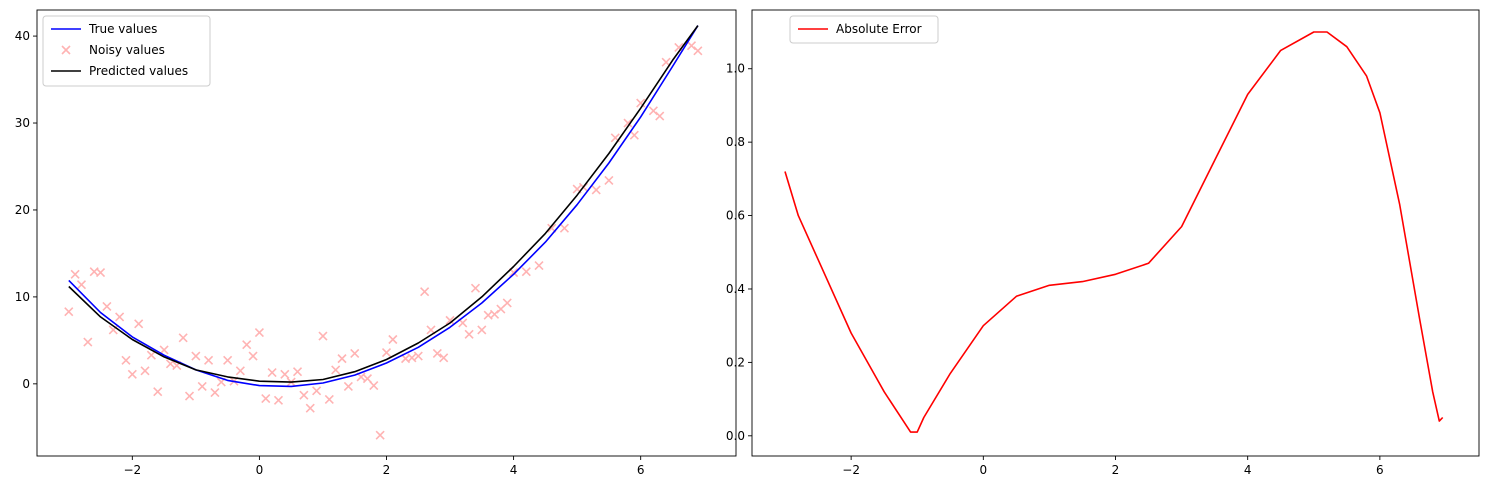 This screenshot has height=490, width=1489. I want to click on y-tick-label: 20, so click(22, 210).